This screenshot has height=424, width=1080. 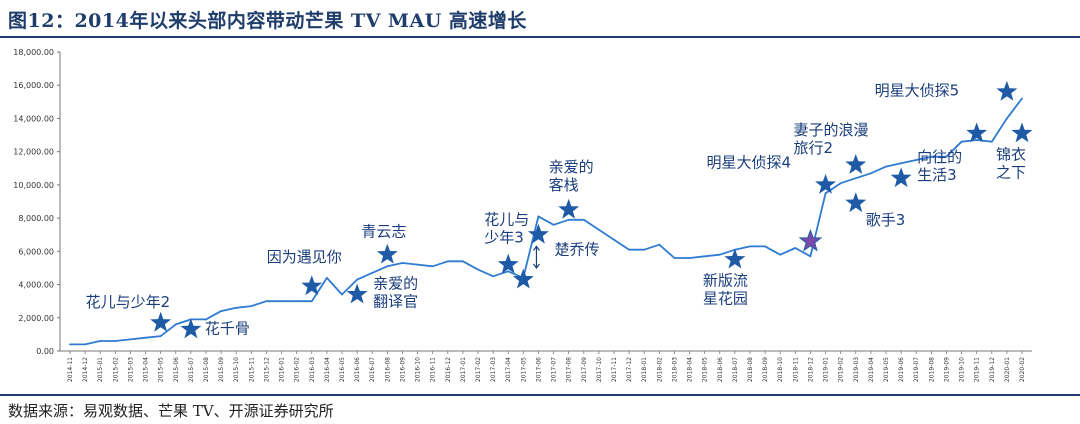 I want to click on x-tick-label: 2019-01, so click(x=826, y=369).